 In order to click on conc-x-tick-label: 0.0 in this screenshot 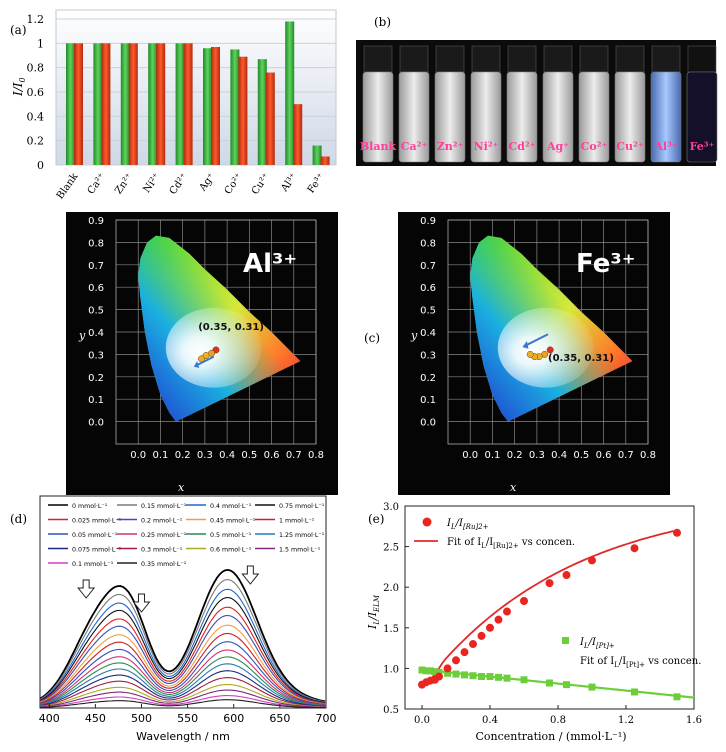, I will do `click(422, 720)`.